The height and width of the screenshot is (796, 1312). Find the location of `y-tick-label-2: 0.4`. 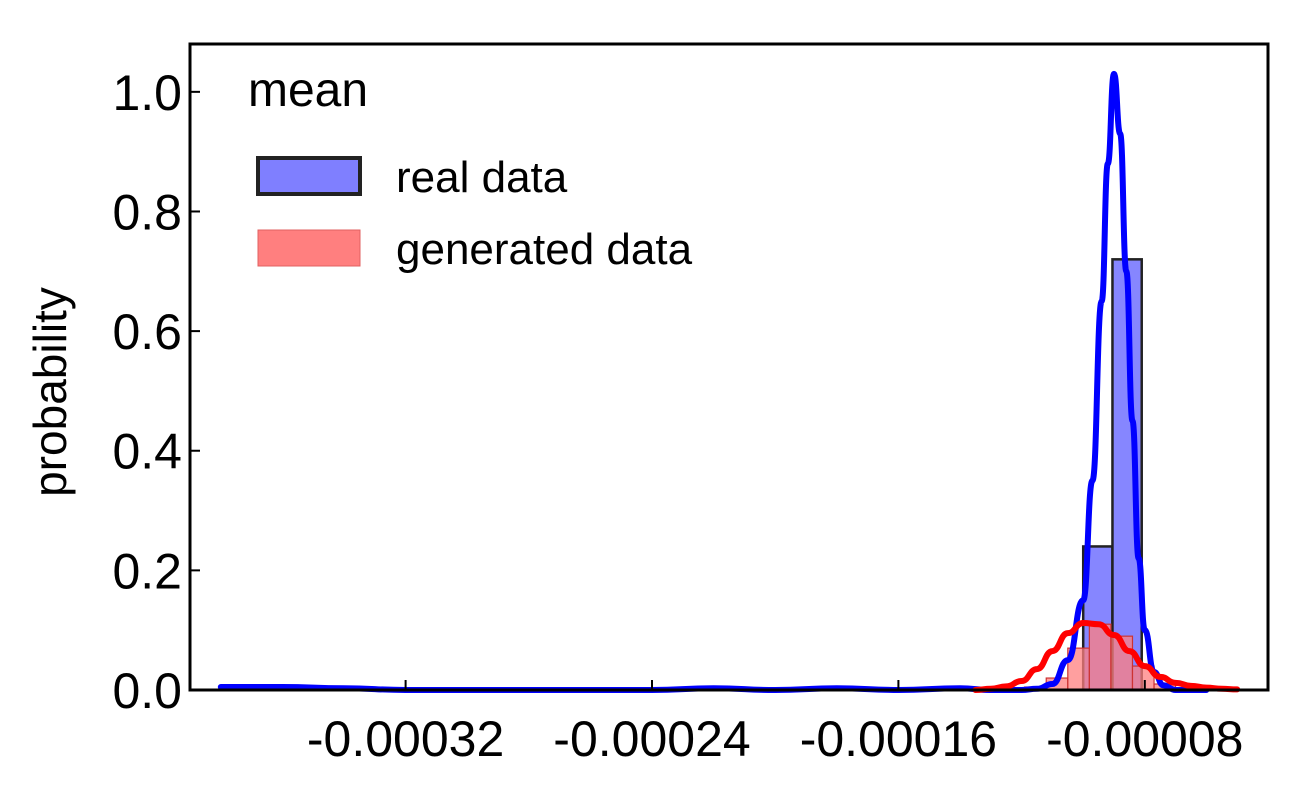

y-tick-label-2: 0.4 is located at coordinates (147, 452).